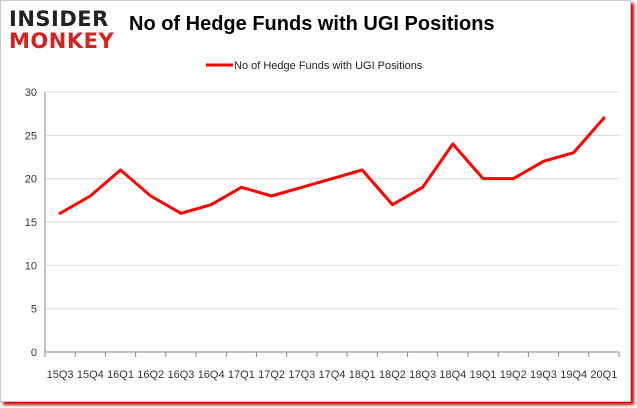  What do you see at coordinates (90, 375) in the screenshot?
I see `x-tick-label: 15Q4` at bounding box center [90, 375].